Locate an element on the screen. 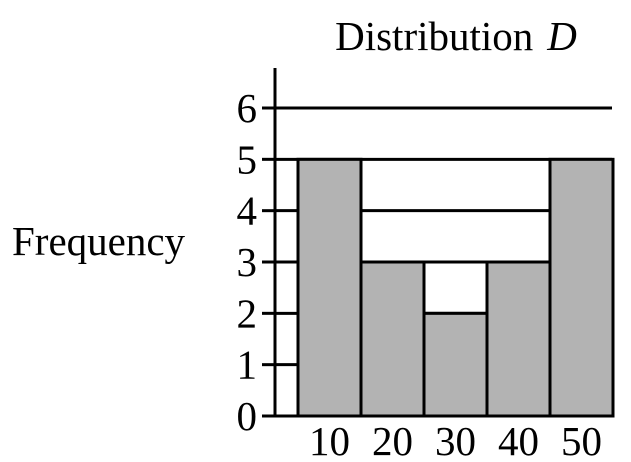 The height and width of the screenshot is (462, 631). y-tick-labels: 0 1 2 3 4 5 6 is located at coordinates (256, 262).